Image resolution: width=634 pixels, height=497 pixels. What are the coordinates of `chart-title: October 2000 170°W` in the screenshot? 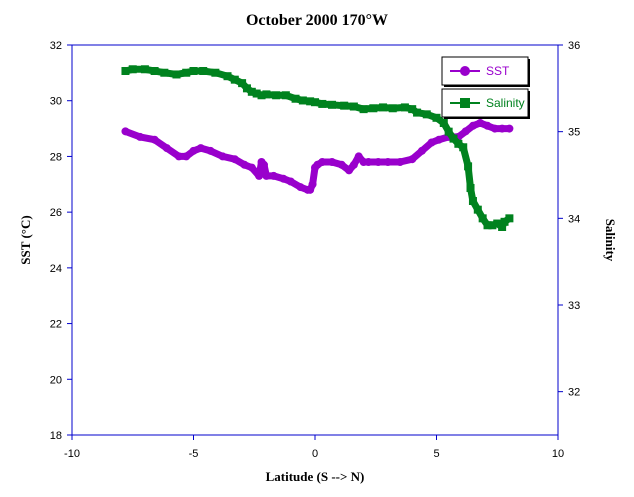 It's located at (317, 20).